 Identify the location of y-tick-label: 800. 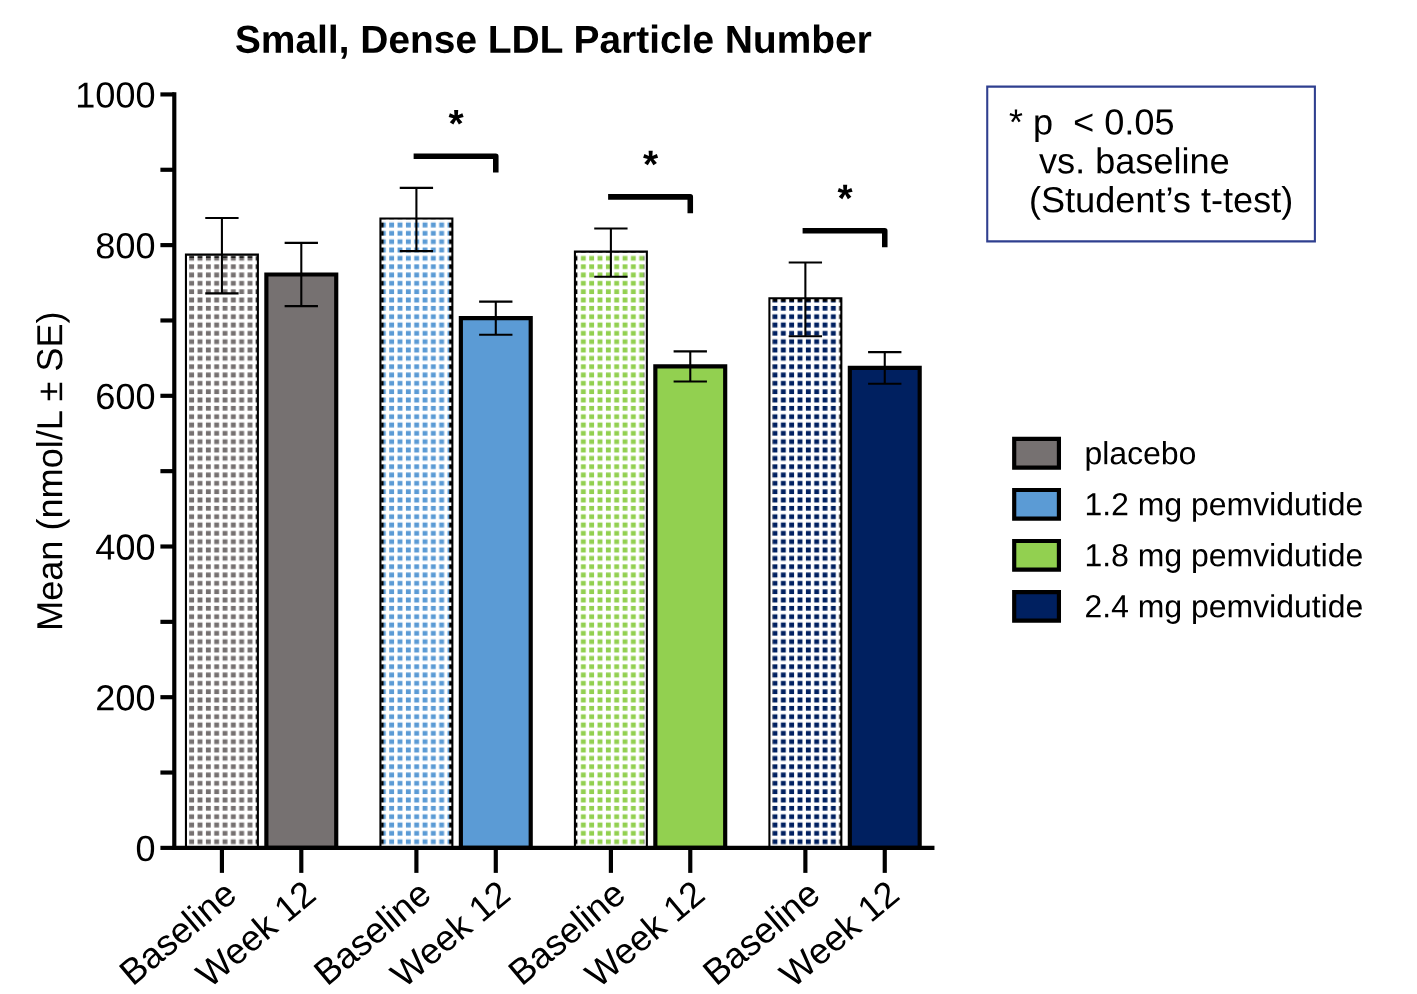
(125, 245).